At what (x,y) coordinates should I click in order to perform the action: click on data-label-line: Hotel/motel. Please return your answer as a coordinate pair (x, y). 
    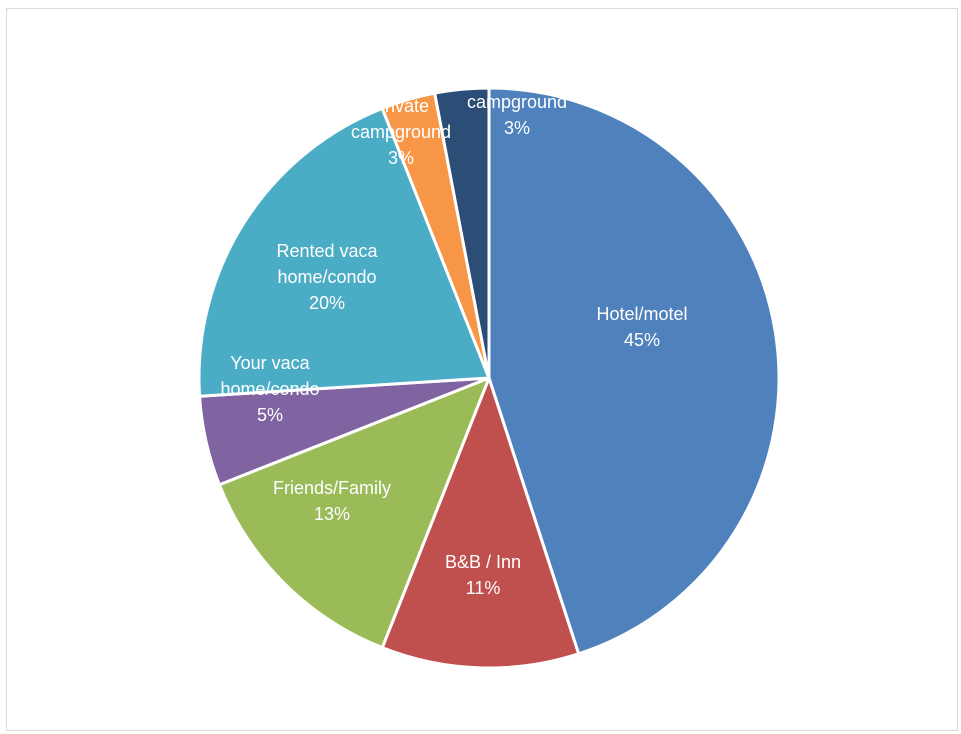
    Looking at the image, I should click on (641, 314).